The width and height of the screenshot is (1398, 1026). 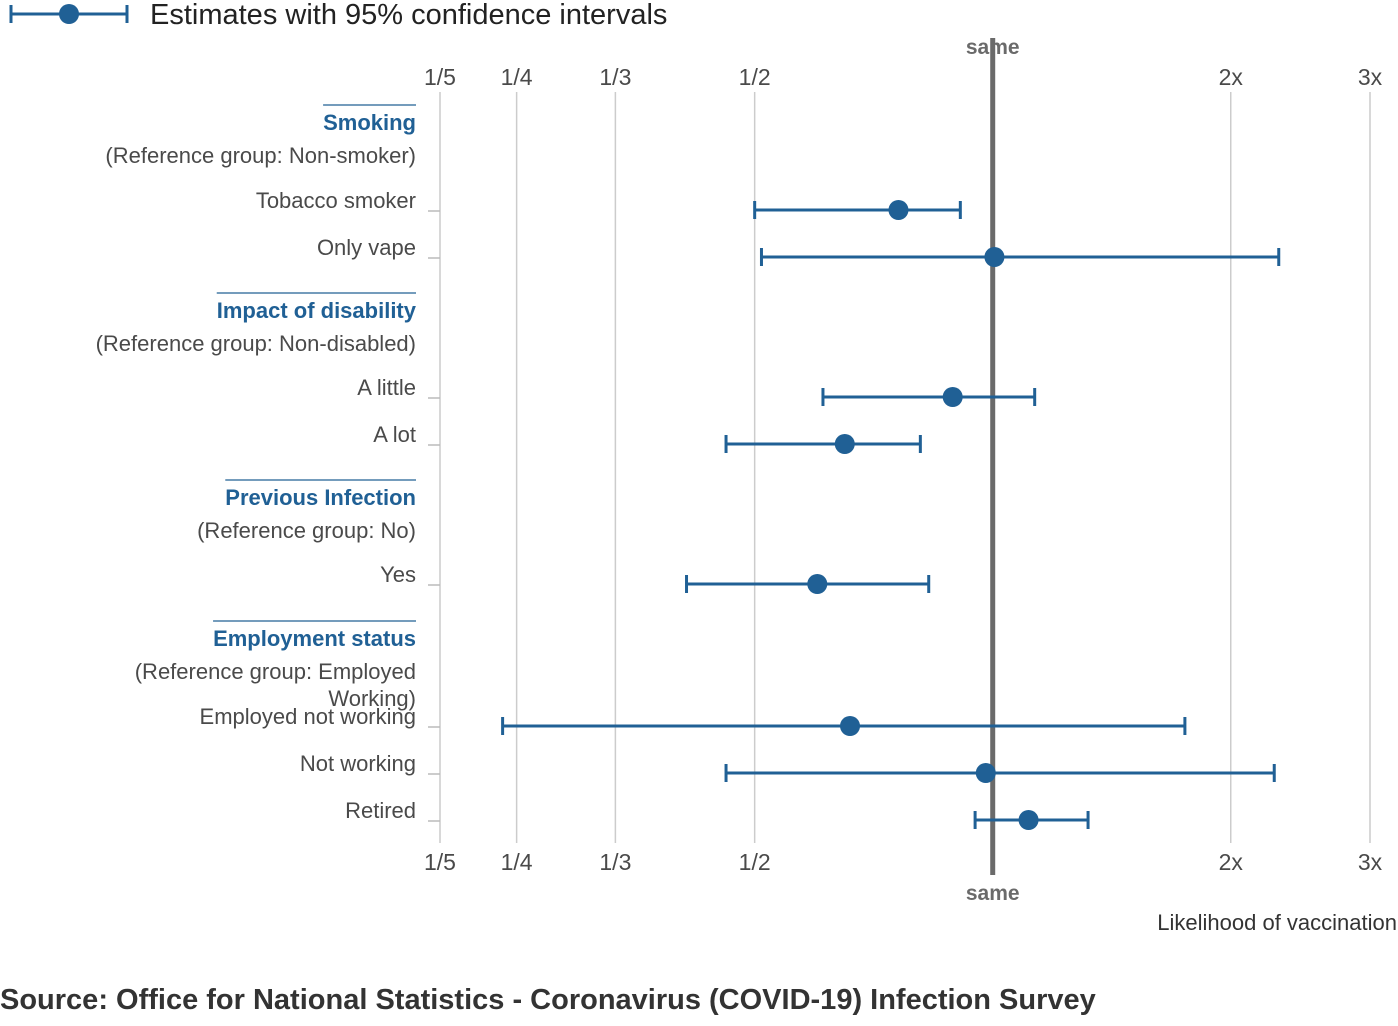 I want to click on x-tick-label-bottom: same, so click(x=993, y=893).